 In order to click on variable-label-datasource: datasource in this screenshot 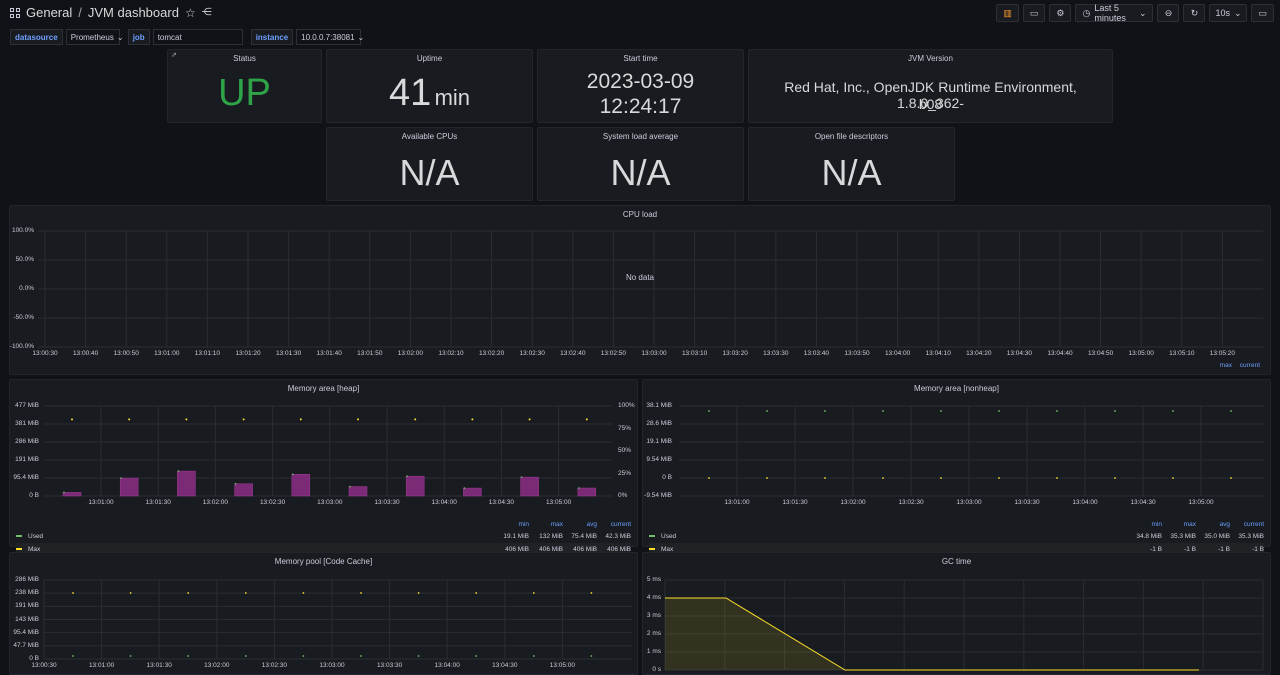, I will do `click(36, 37)`.